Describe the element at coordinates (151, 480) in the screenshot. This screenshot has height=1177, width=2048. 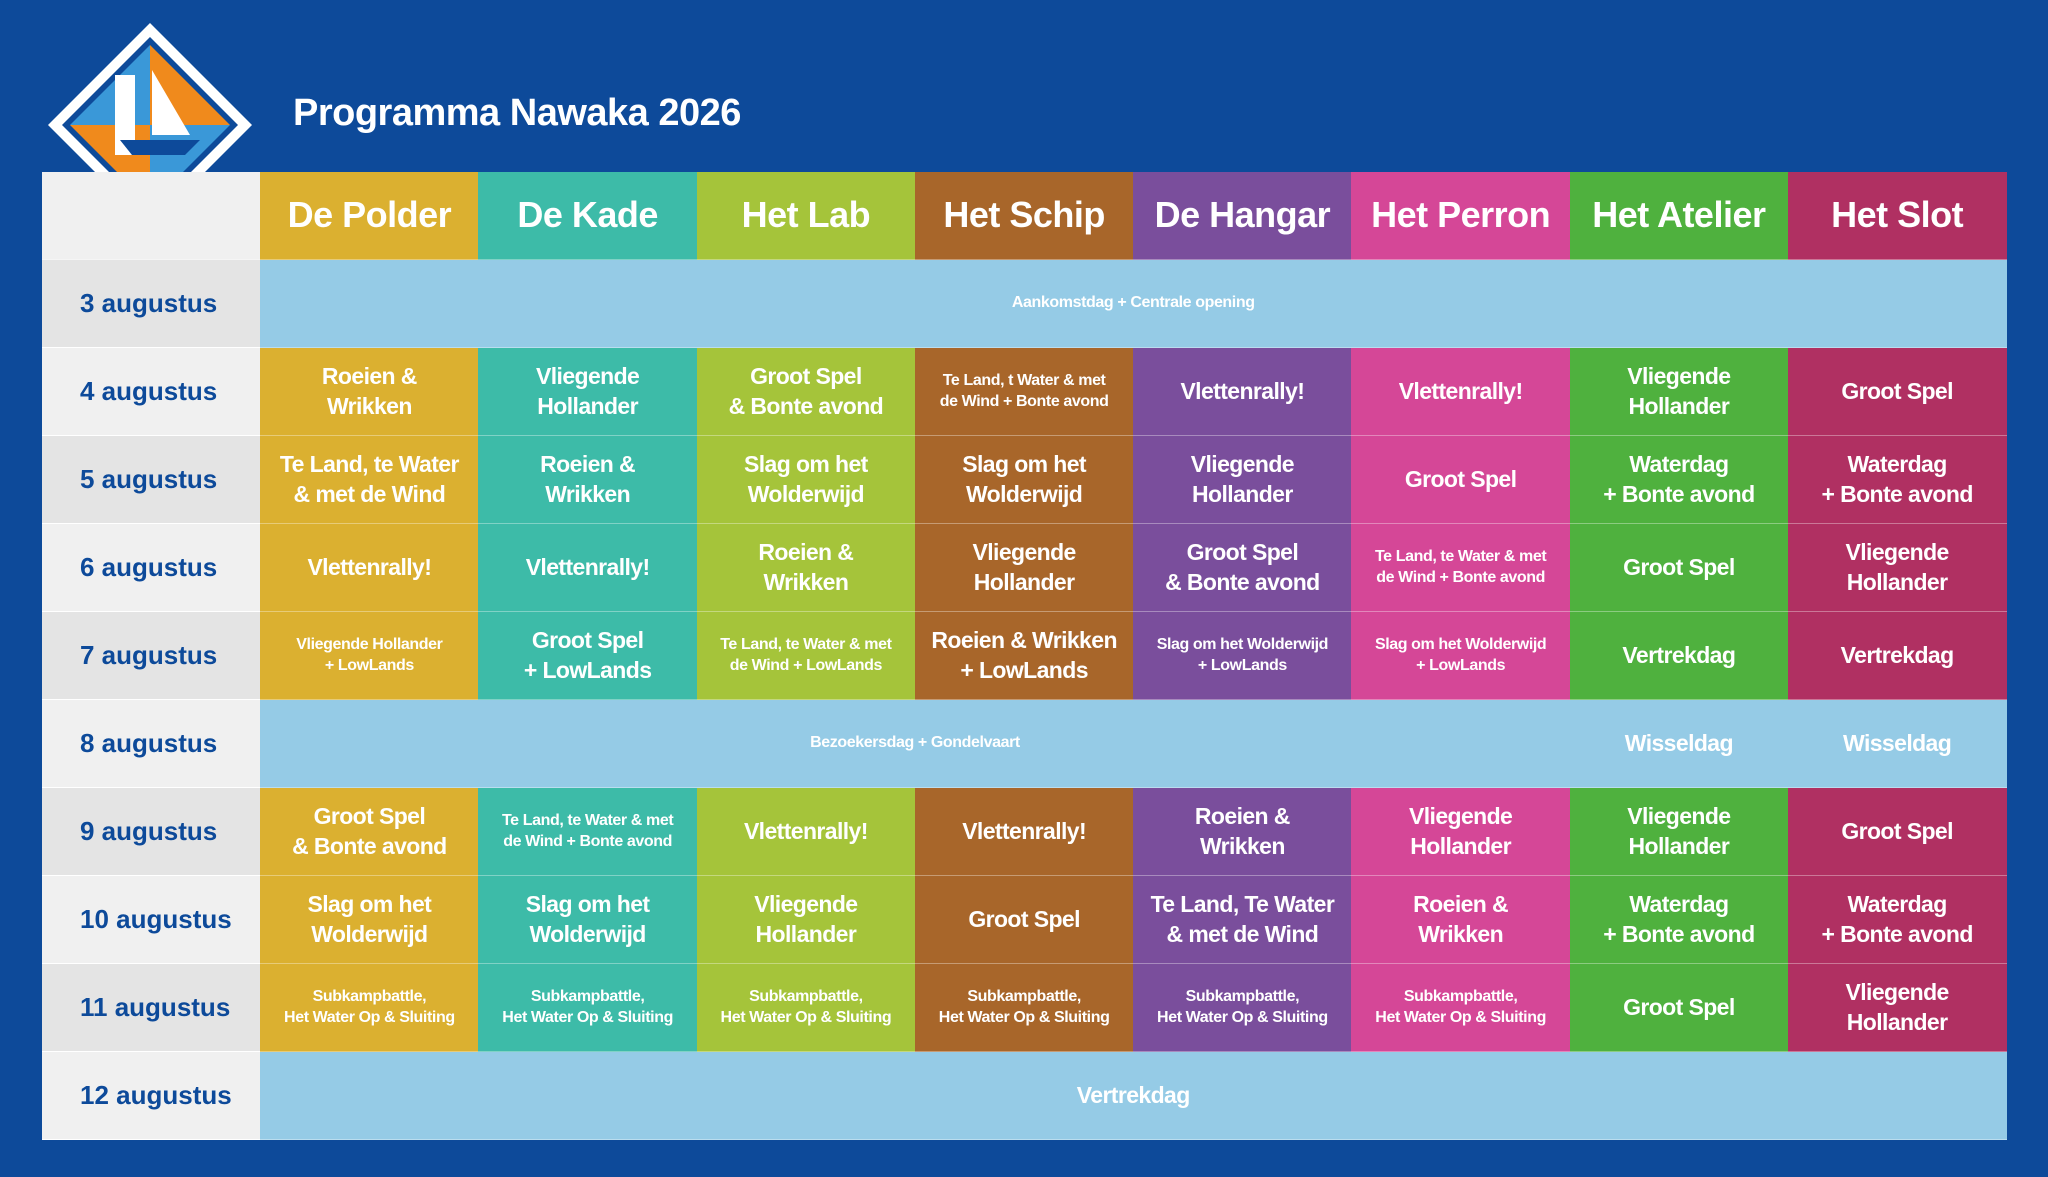
I see `date-label: 5 augustus` at that location.